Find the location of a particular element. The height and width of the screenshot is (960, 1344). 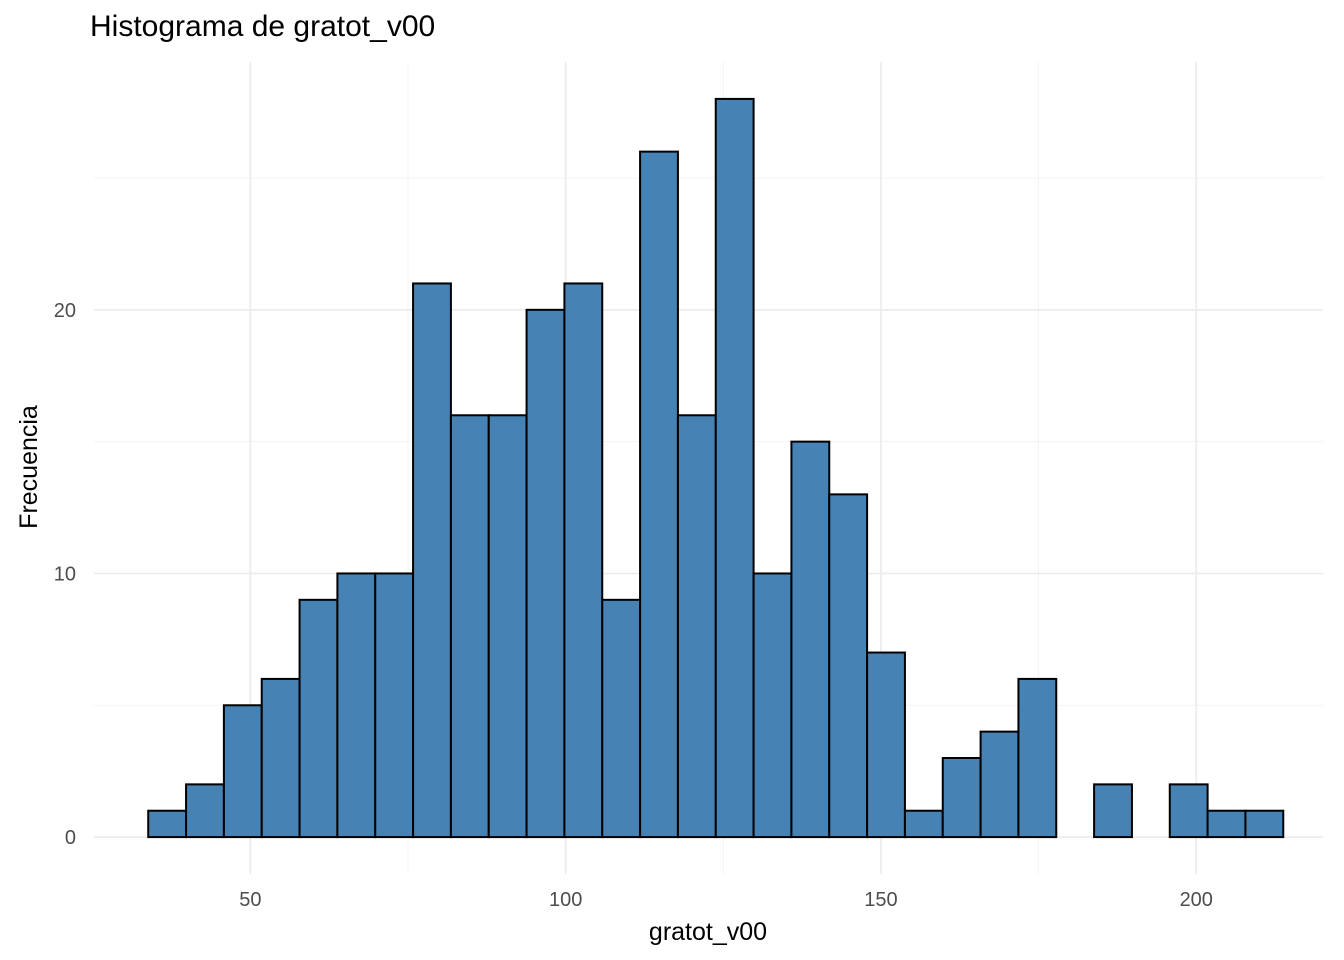

x-axis-ticks: 50 100 150 200 is located at coordinates (726, 900).